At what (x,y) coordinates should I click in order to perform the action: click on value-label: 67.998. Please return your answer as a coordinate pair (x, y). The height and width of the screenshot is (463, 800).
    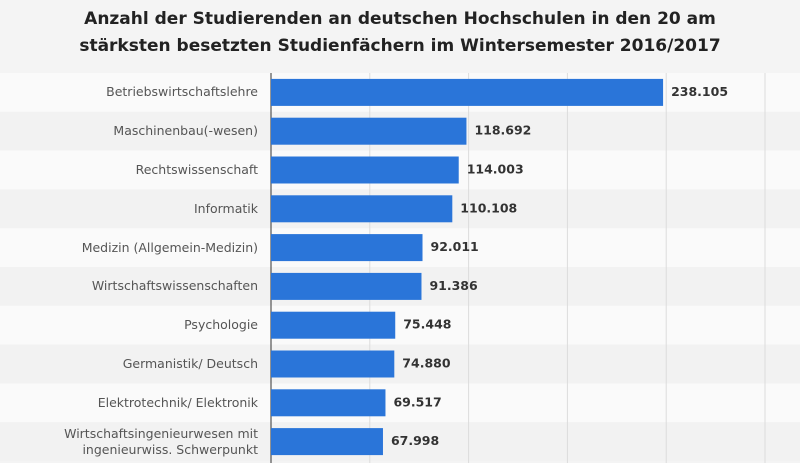
    Looking at the image, I should click on (415, 440).